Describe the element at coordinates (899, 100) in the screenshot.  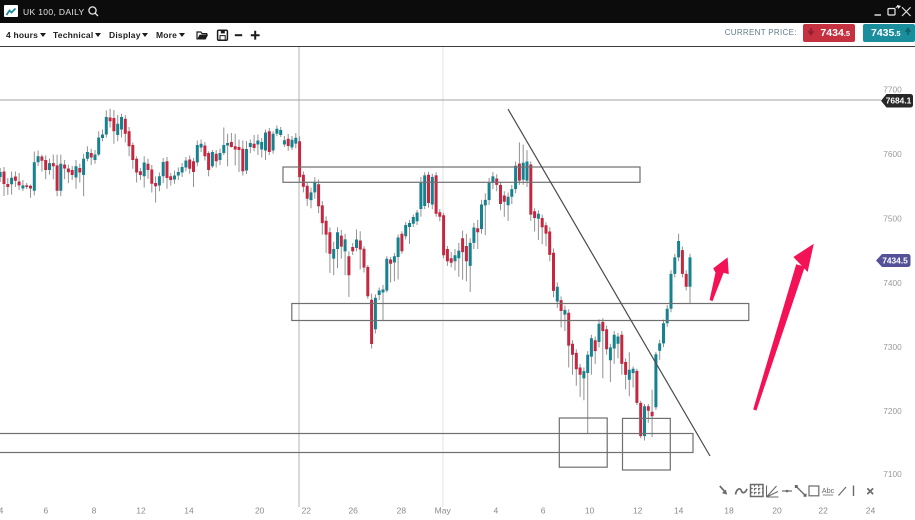
I see `svg-text: 7684.1` at that location.